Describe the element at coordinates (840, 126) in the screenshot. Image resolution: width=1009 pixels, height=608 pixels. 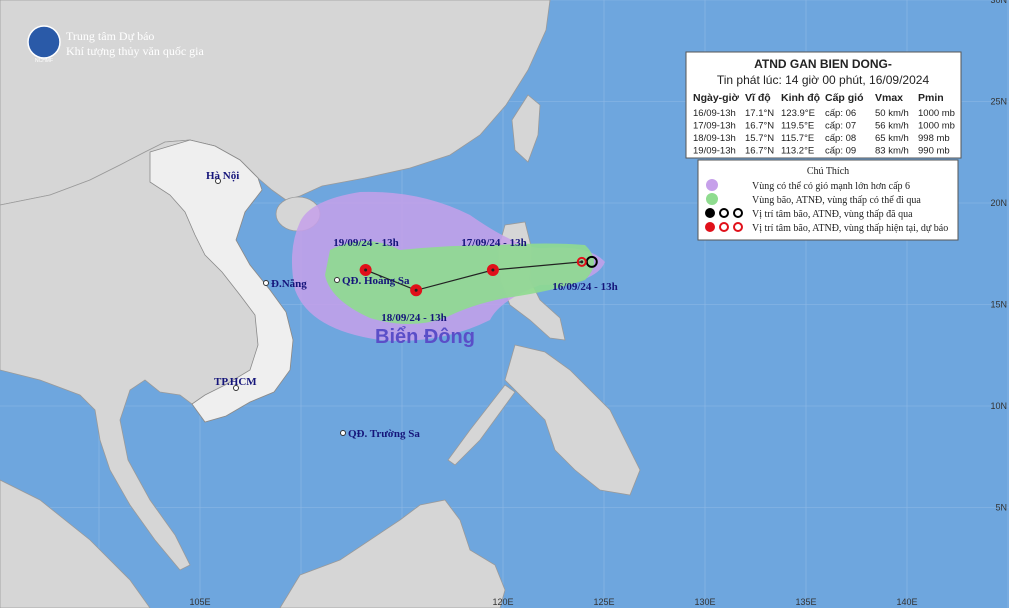
I see `table-cell: cấp: 07` at that location.